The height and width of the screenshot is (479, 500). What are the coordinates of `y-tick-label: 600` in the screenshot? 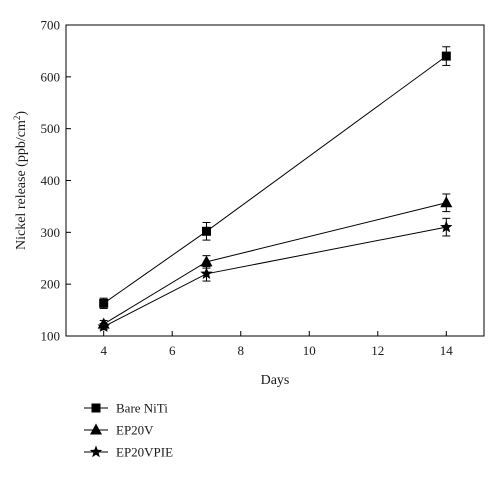 It's located at (51, 76).